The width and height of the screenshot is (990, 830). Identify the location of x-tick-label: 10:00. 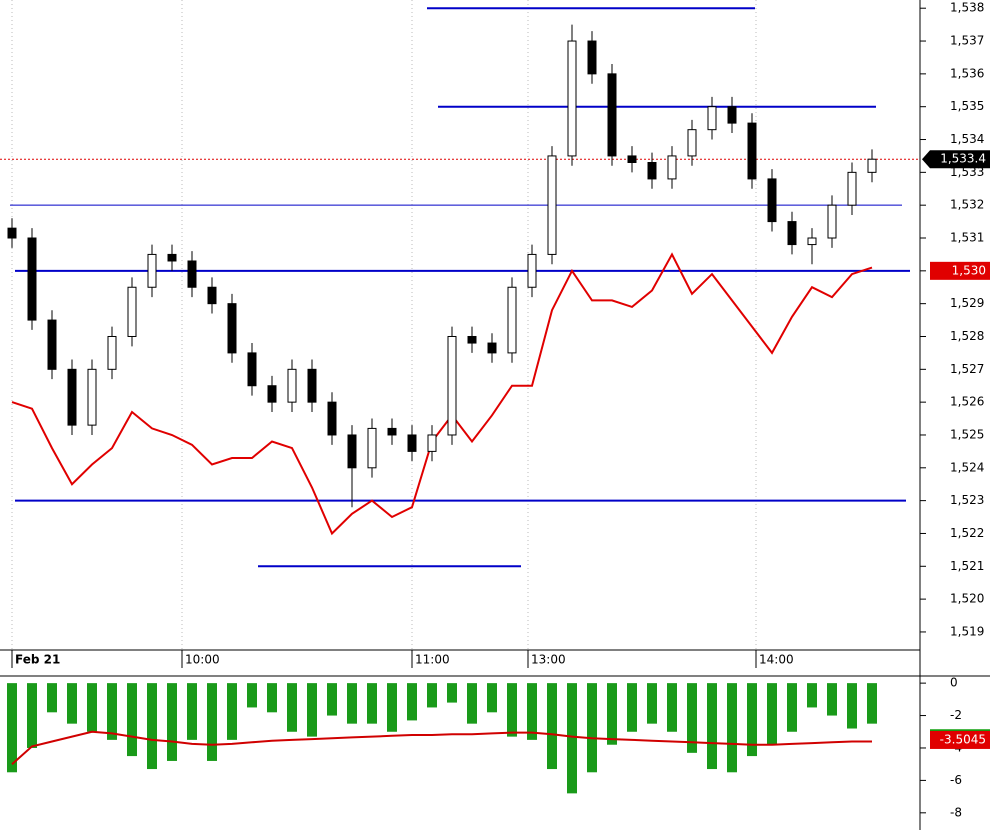
(202, 660).